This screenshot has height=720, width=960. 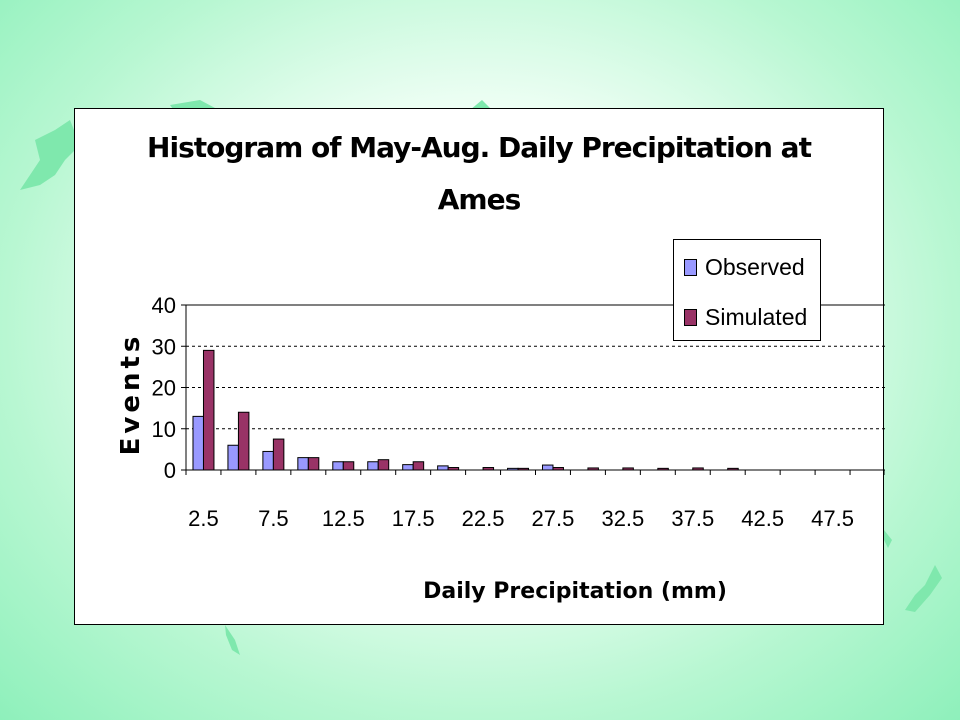 What do you see at coordinates (628, 469) in the screenshot?
I see `bar-simulated-32.5` at bounding box center [628, 469].